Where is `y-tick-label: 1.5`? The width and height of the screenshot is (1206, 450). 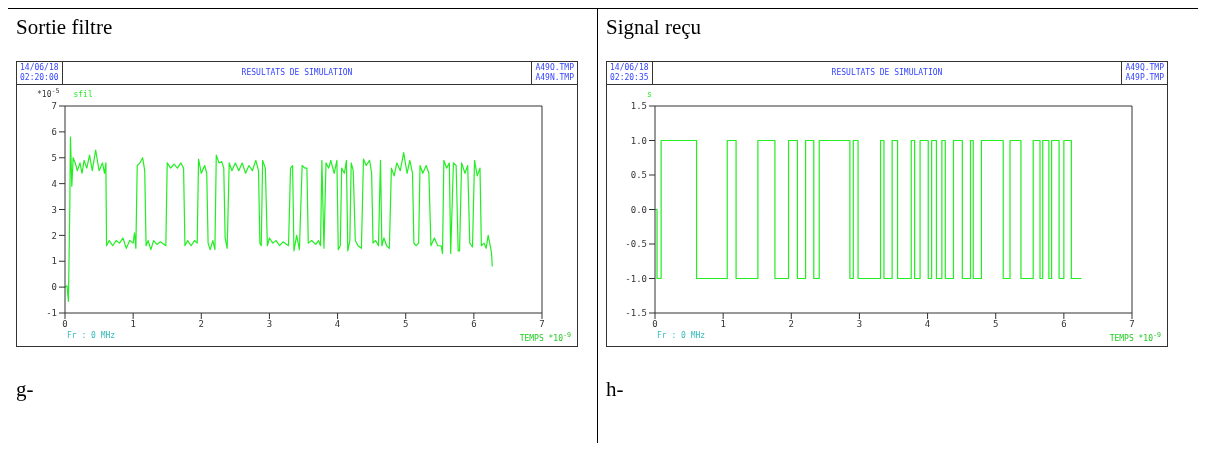 y-tick-label: 1.5 is located at coordinates (638, 106).